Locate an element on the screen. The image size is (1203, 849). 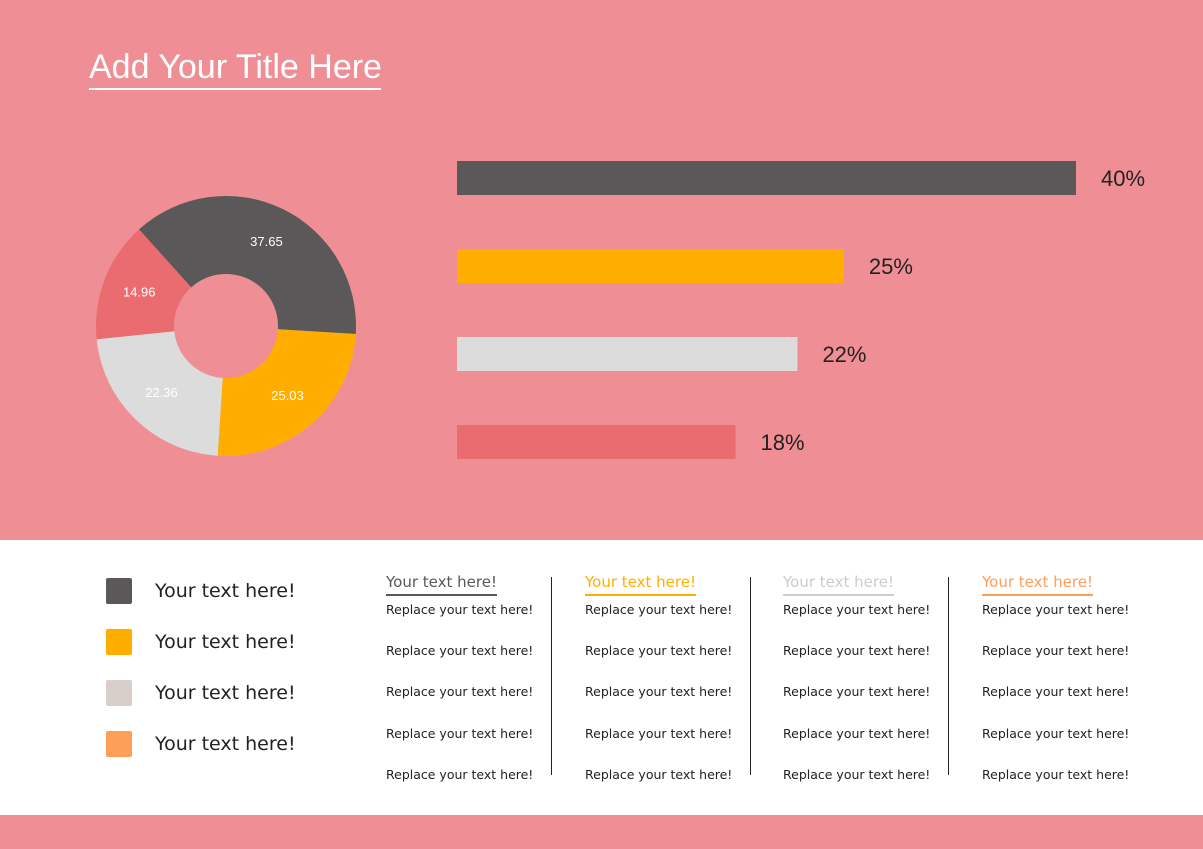
donut-data-label: 14.96 is located at coordinates (139, 292).